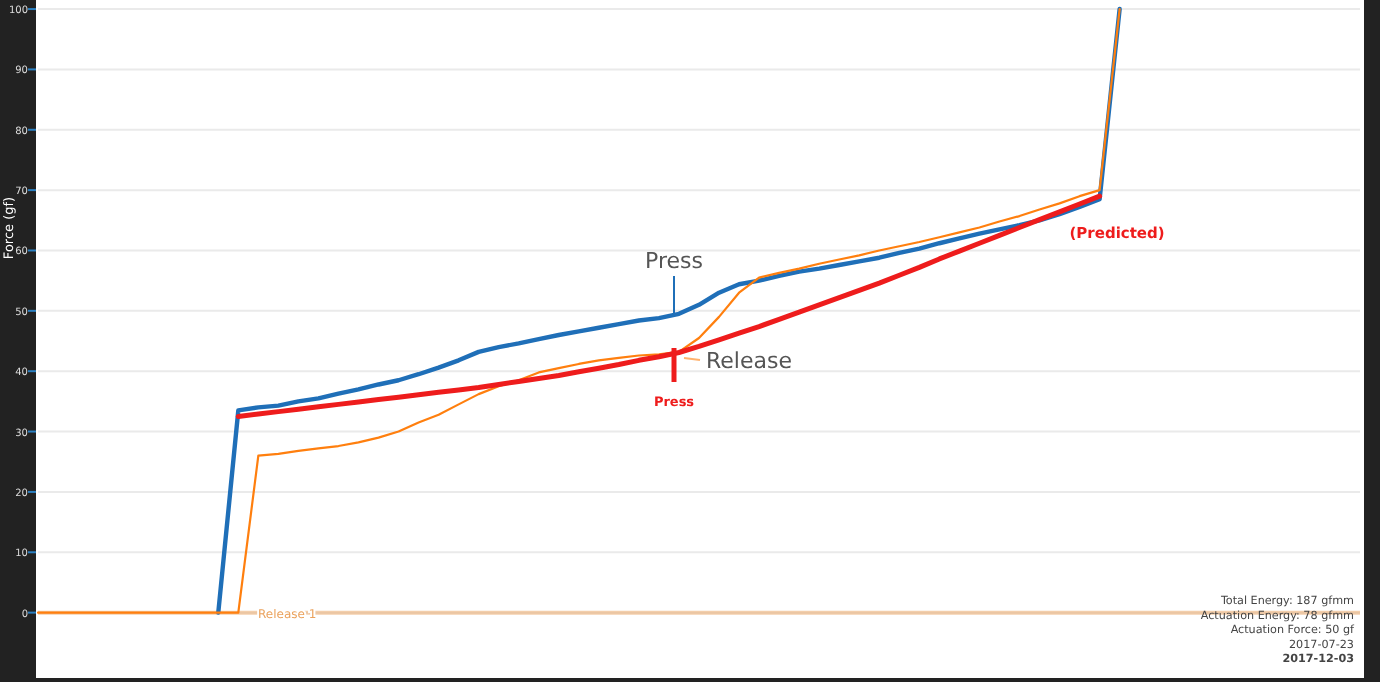 The image size is (1380, 682). I want to click on annotation: Release, so click(749, 361).